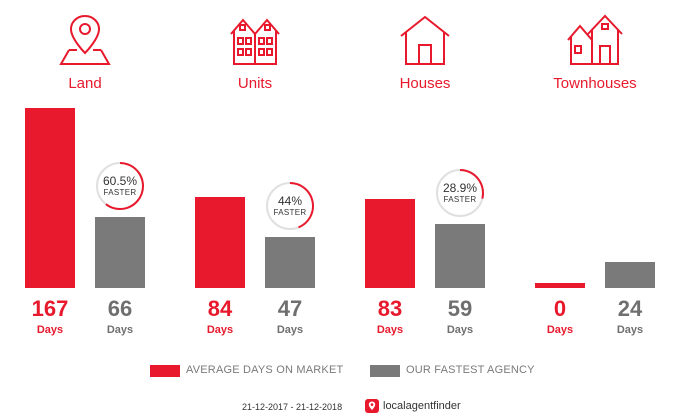 Image resolution: width=700 pixels, height=420 pixels. Describe the element at coordinates (560, 285) in the screenshot. I see `bar-average-townhouses` at that location.